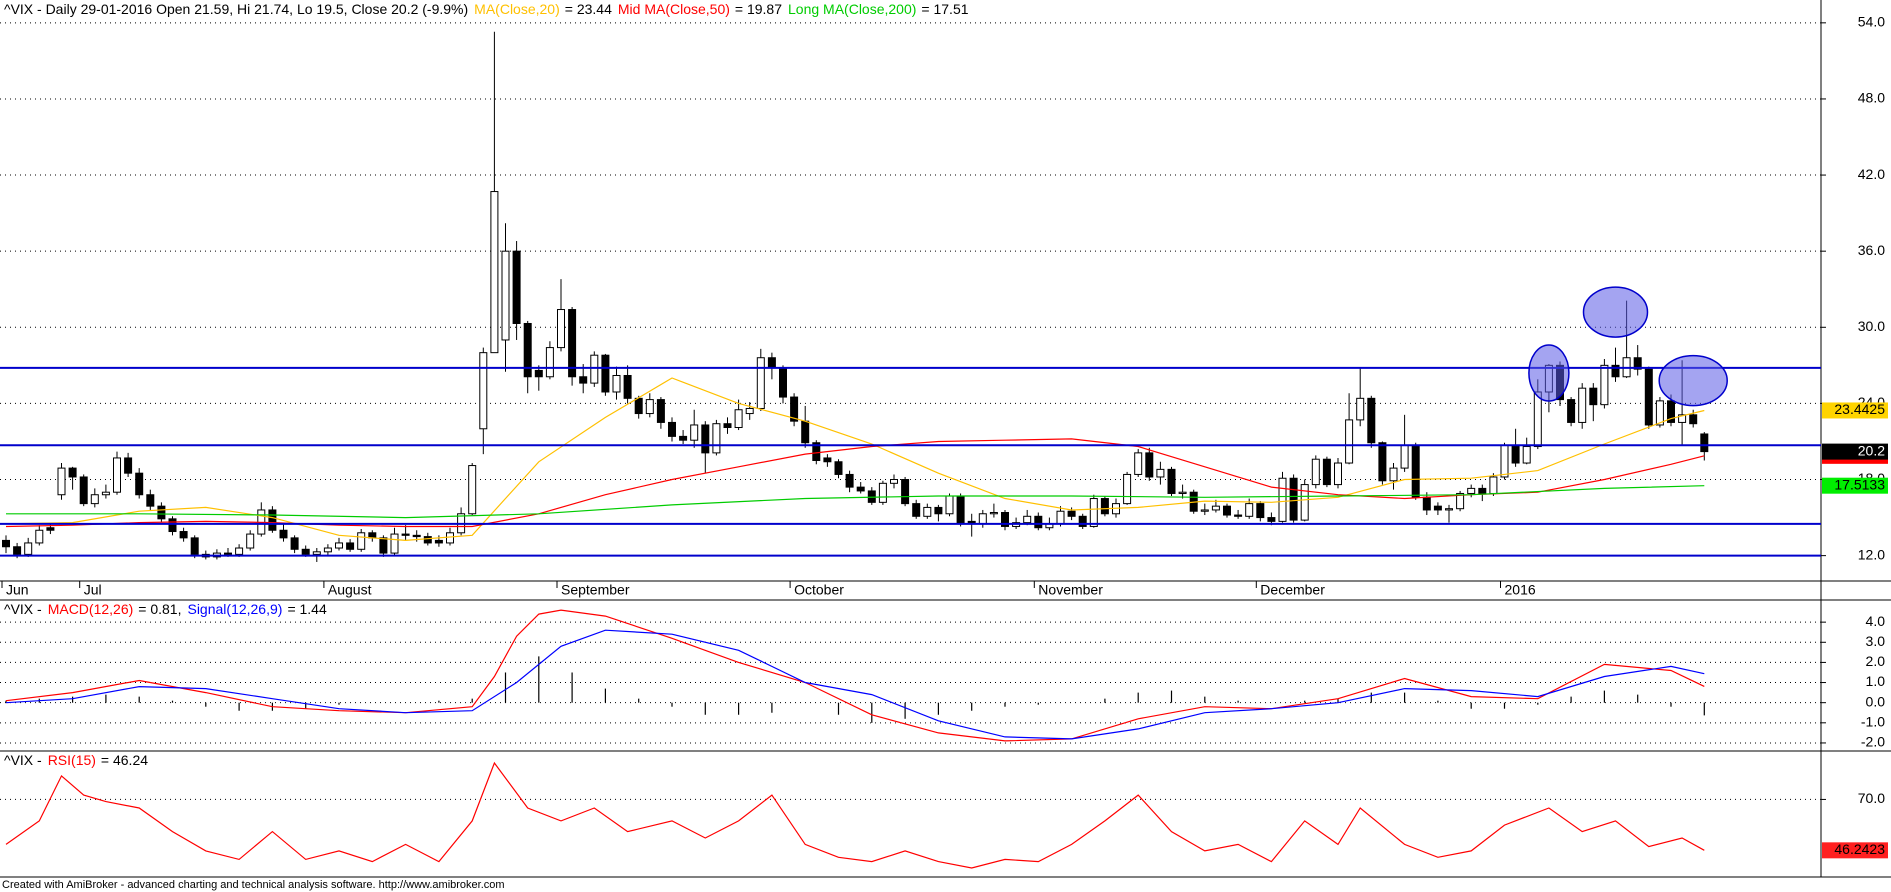 This screenshot has width=1891, height=892. I want to click on y-tick-label: 1.0, so click(1876, 681).